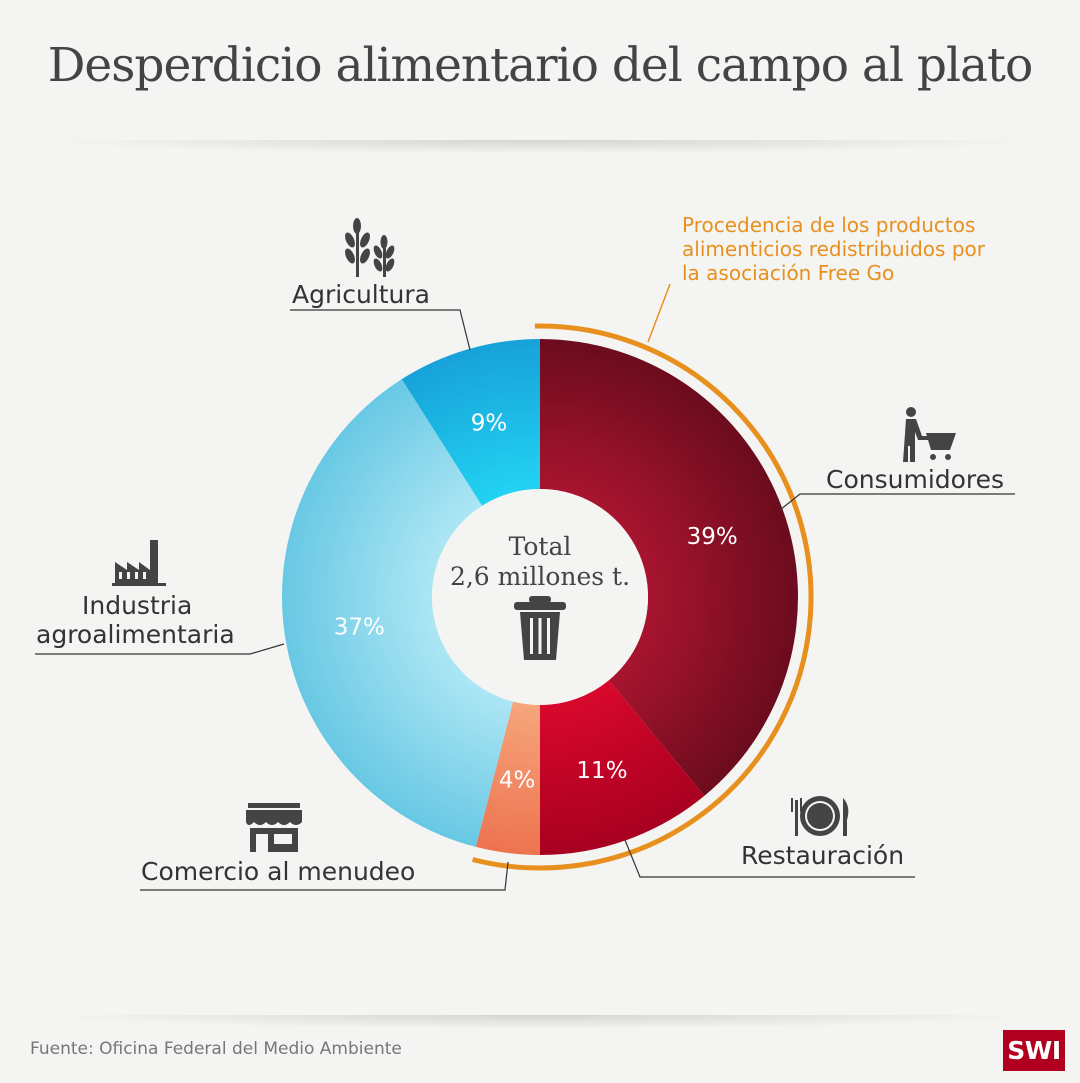 Image resolution: width=1080 pixels, height=1083 pixels. I want to click on label-restauracion: Restauración, so click(823, 855).